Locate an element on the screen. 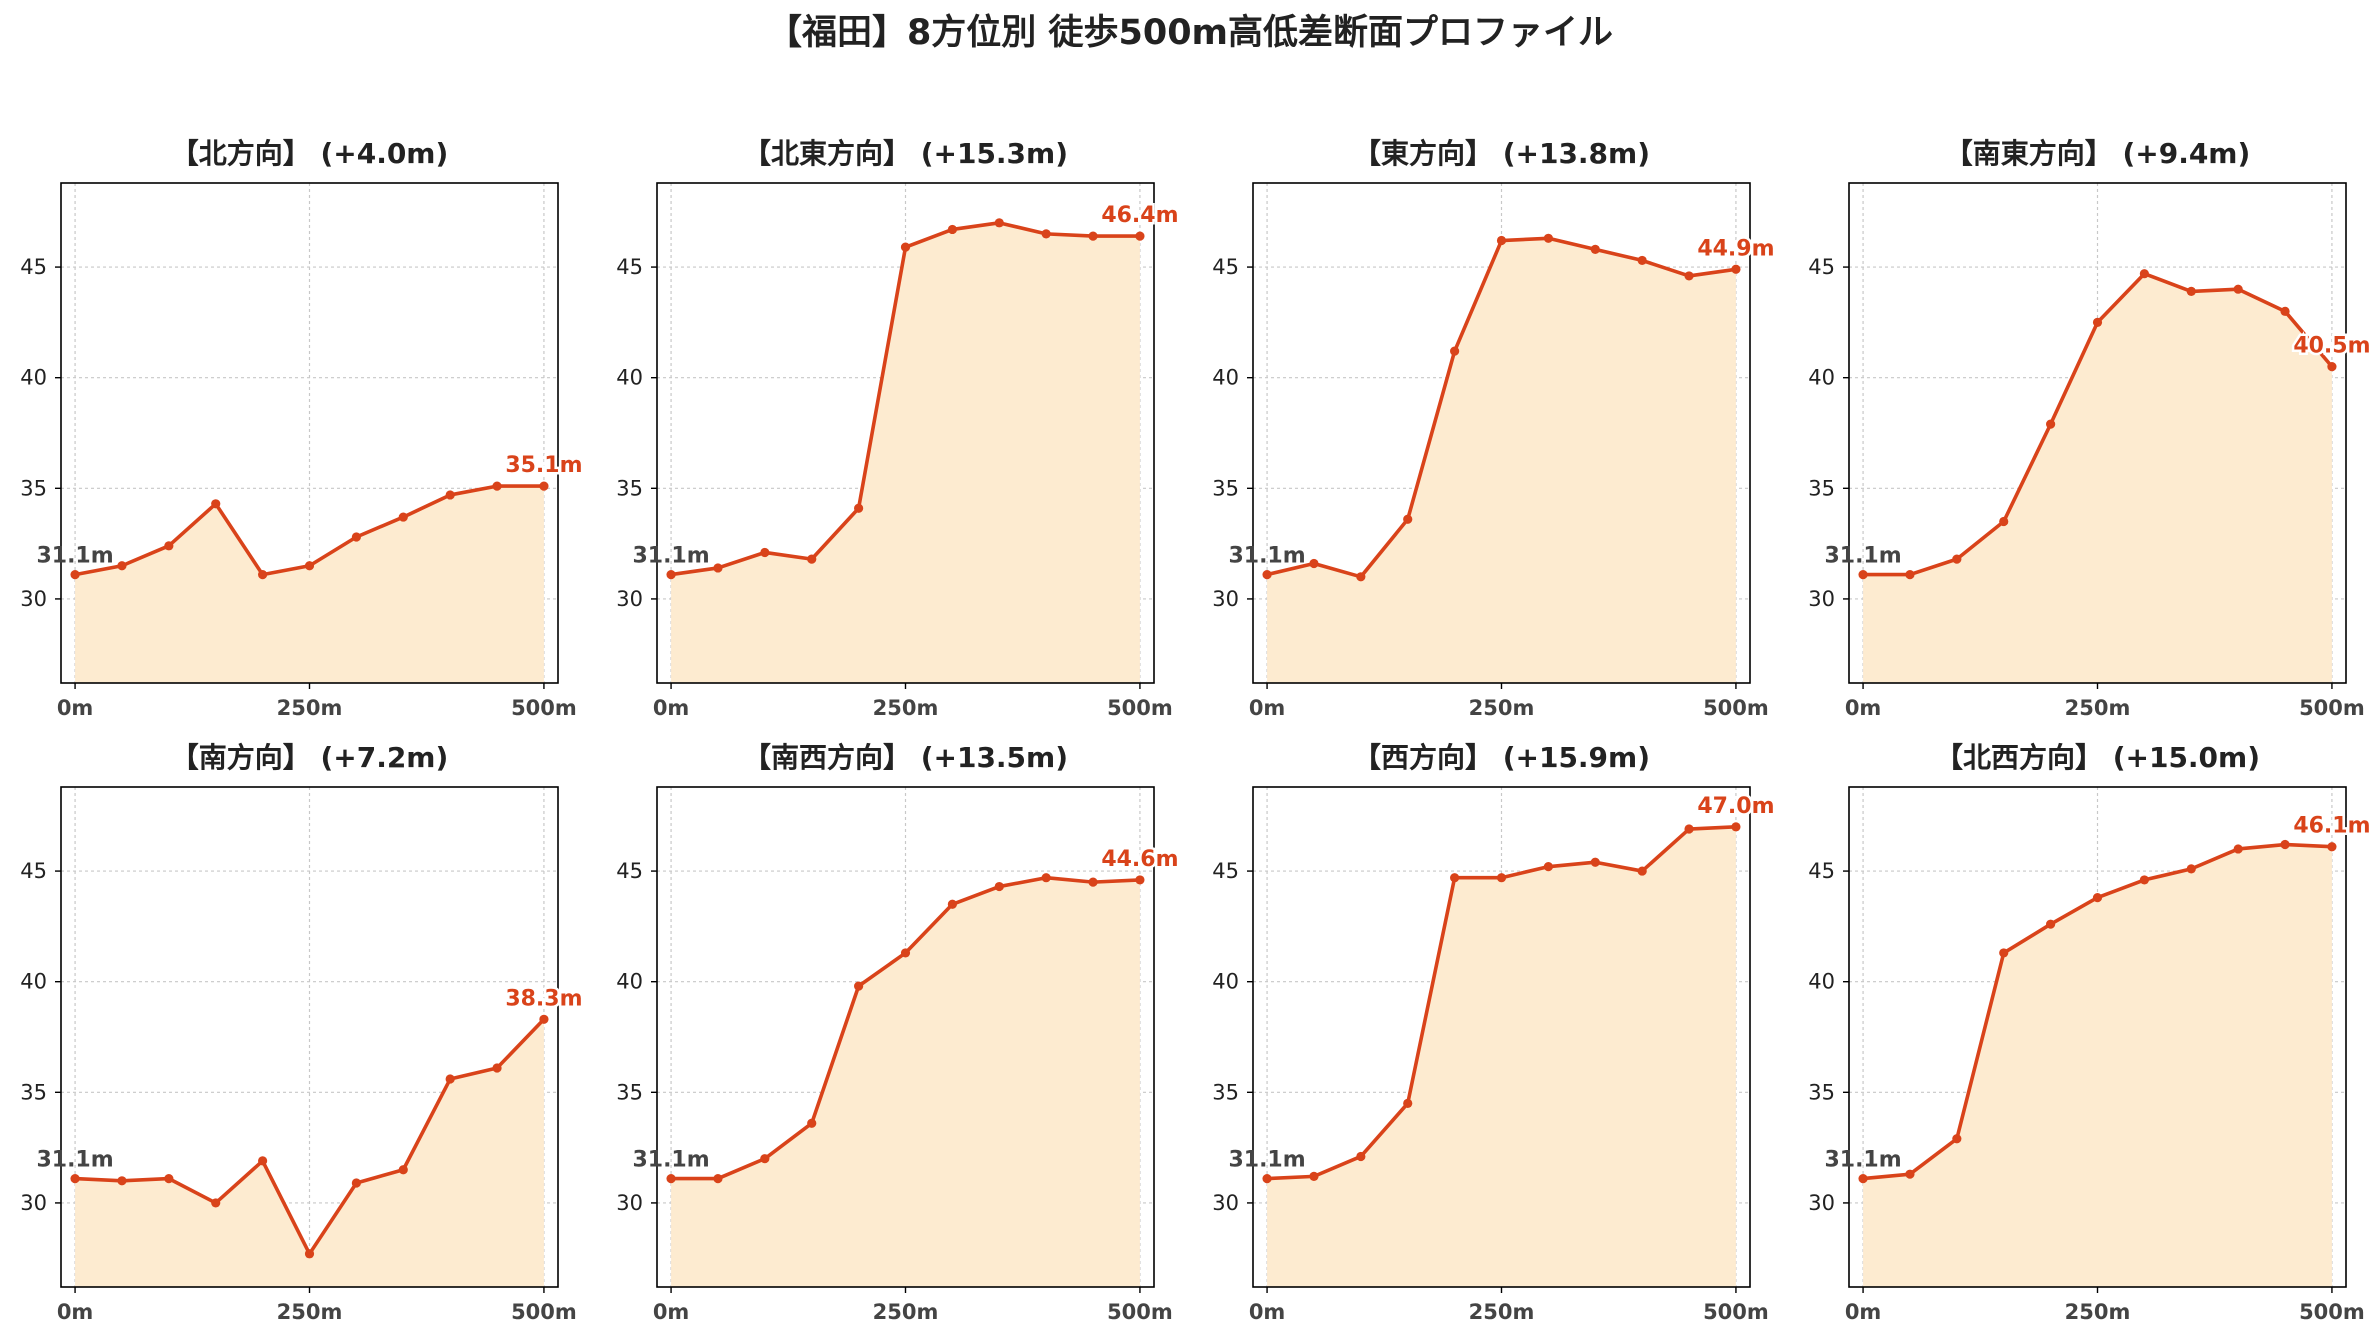  panel-title: 【南方向】 (+7.2m) is located at coordinates (310, 757).